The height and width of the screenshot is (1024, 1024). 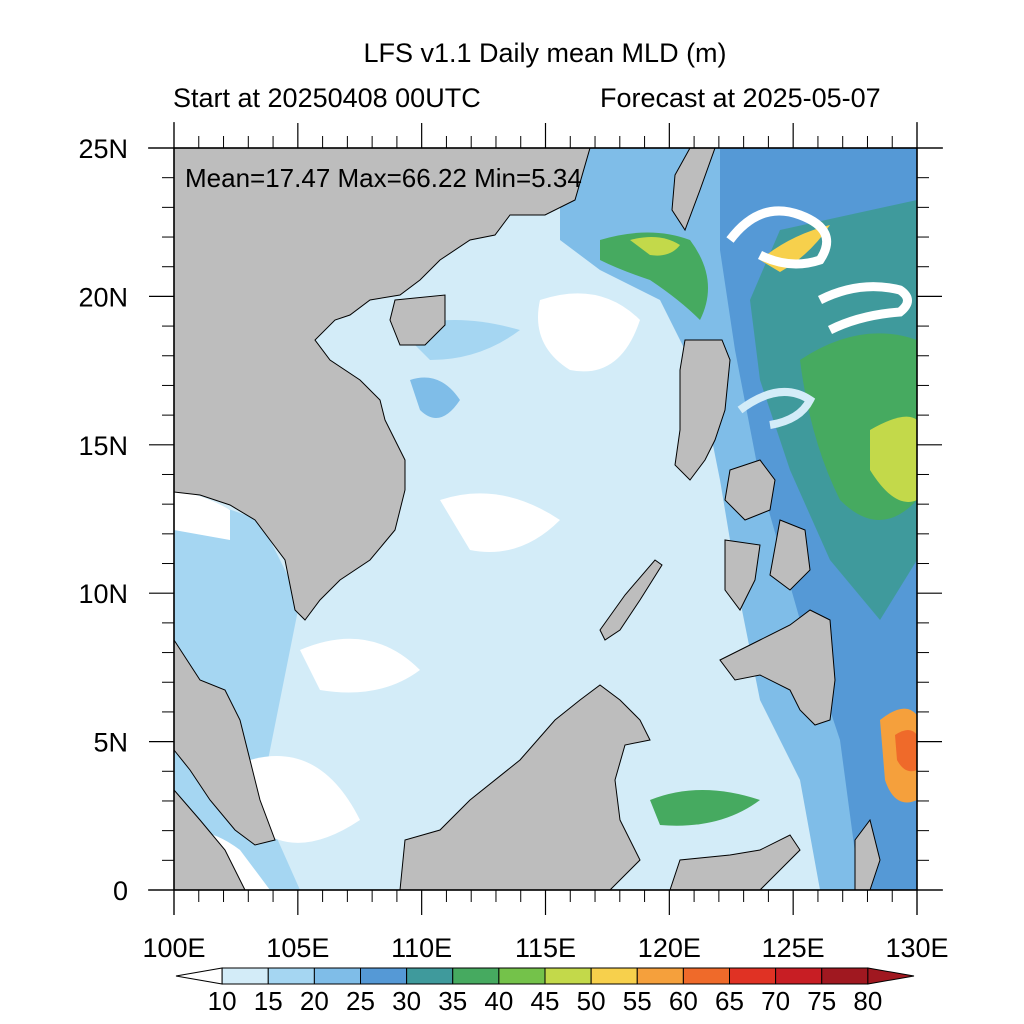 What do you see at coordinates (103, 297) in the screenshot?
I see `y-tick-label: 20N` at bounding box center [103, 297].